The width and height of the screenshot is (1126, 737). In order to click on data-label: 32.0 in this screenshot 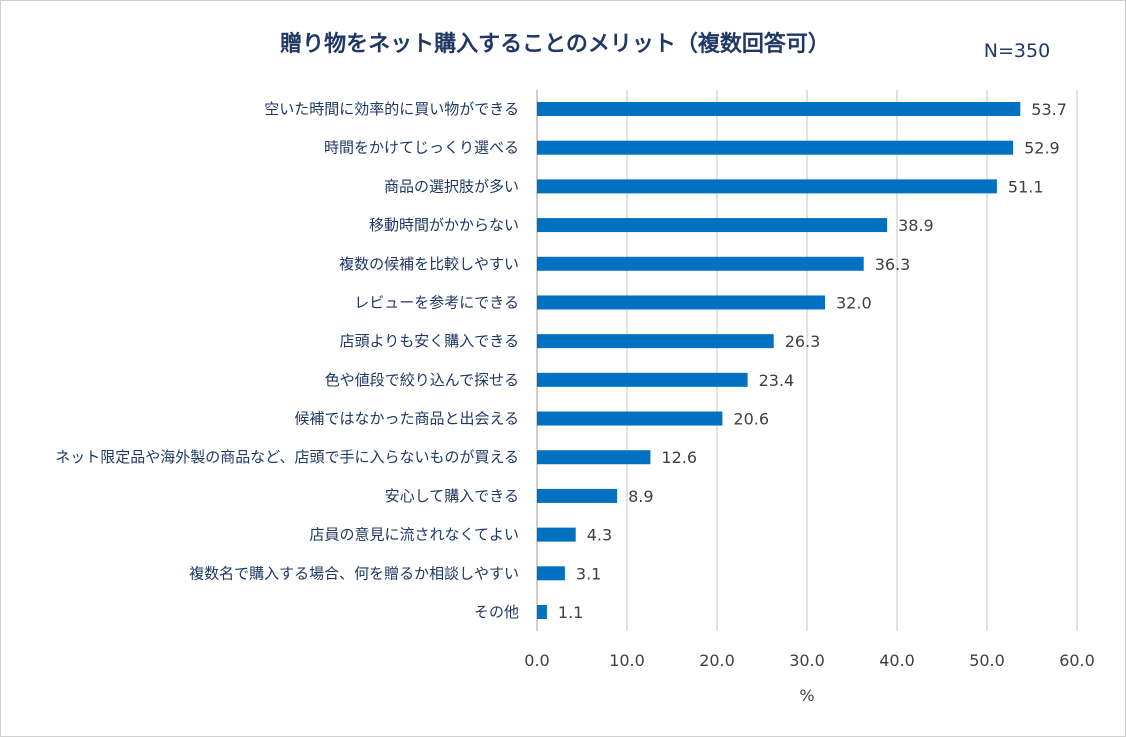, I will do `click(854, 302)`.